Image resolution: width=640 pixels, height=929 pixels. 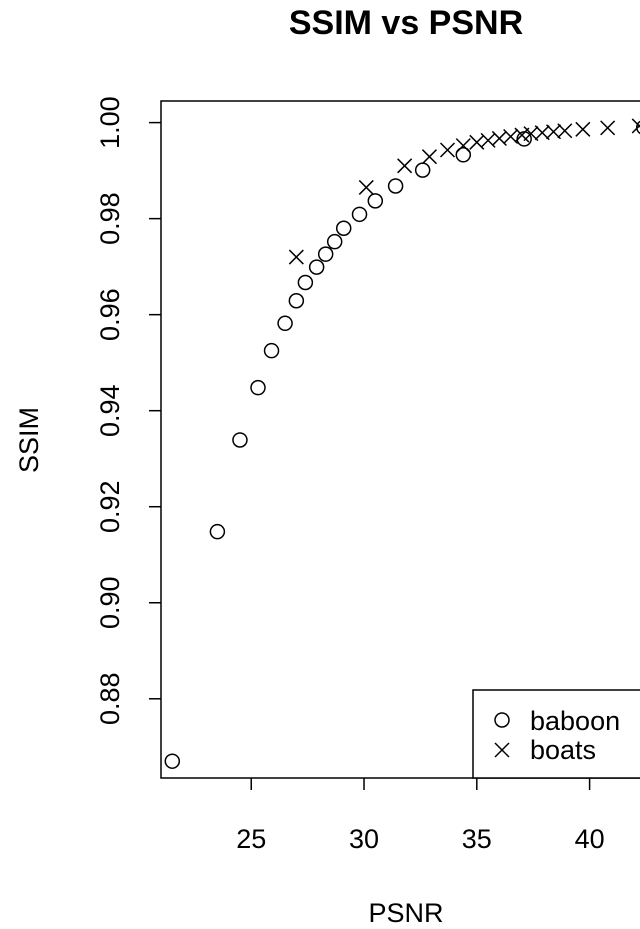 I want to click on y-axis-title: SSIM, so click(x=29, y=440).